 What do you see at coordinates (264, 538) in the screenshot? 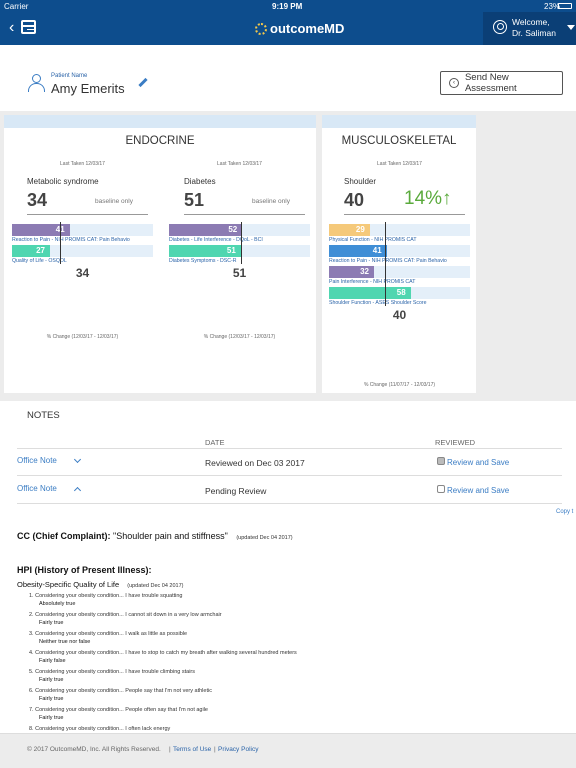
I see `cc-updated: (updated Dec 04 2017)` at bounding box center [264, 538].